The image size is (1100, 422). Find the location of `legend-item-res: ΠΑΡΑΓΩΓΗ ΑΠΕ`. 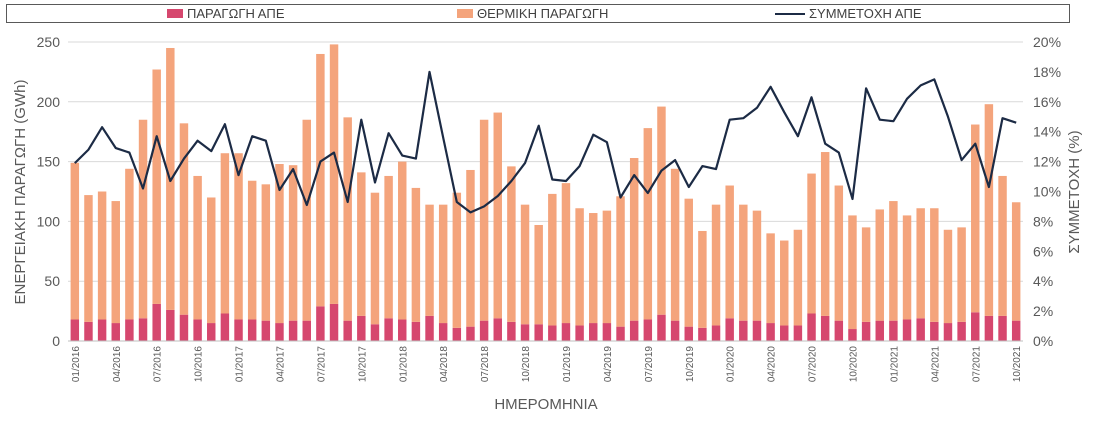

legend-item-res: ΠΑΡΑΓΩΓΗ ΑΠΕ is located at coordinates (226, 13).